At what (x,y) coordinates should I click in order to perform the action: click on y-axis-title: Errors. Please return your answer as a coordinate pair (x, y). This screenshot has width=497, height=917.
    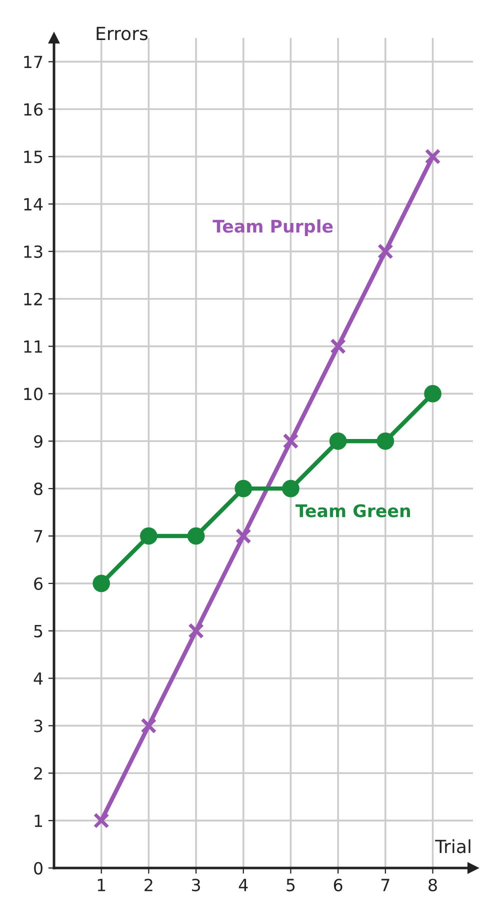
    Looking at the image, I should click on (122, 33).